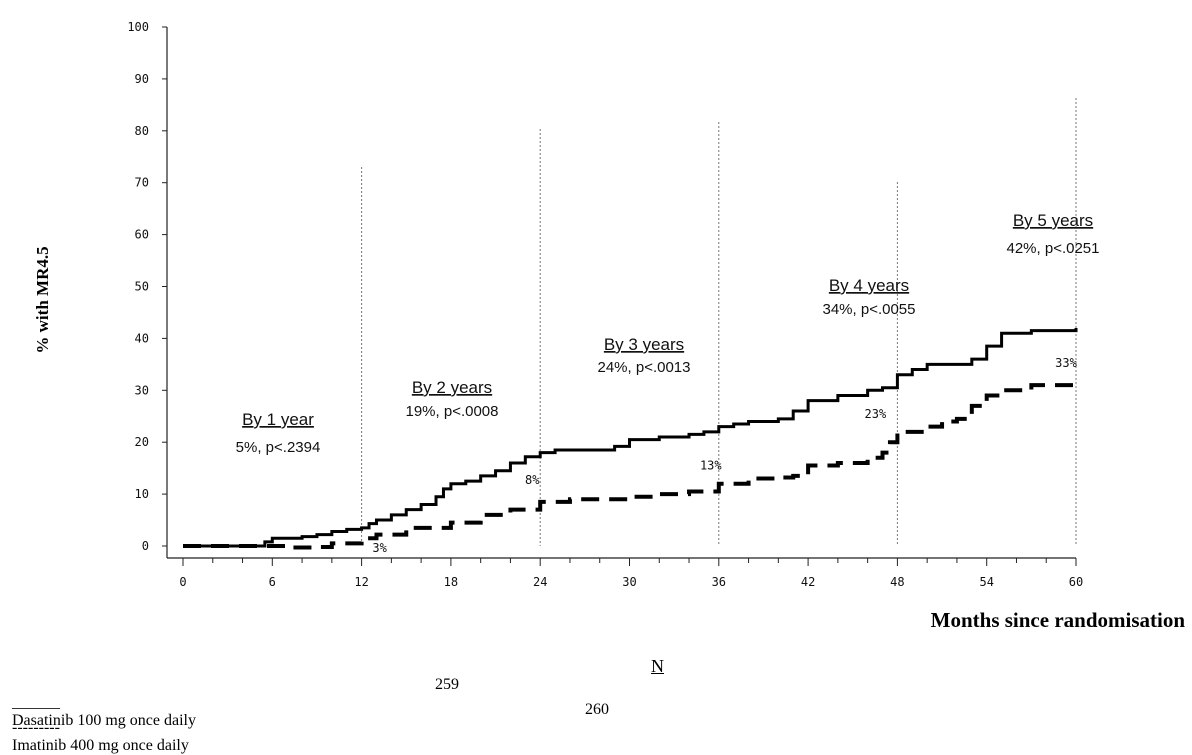 The width and height of the screenshot is (1192, 755). I want to click on point-label-24: 8%, so click(532, 480).